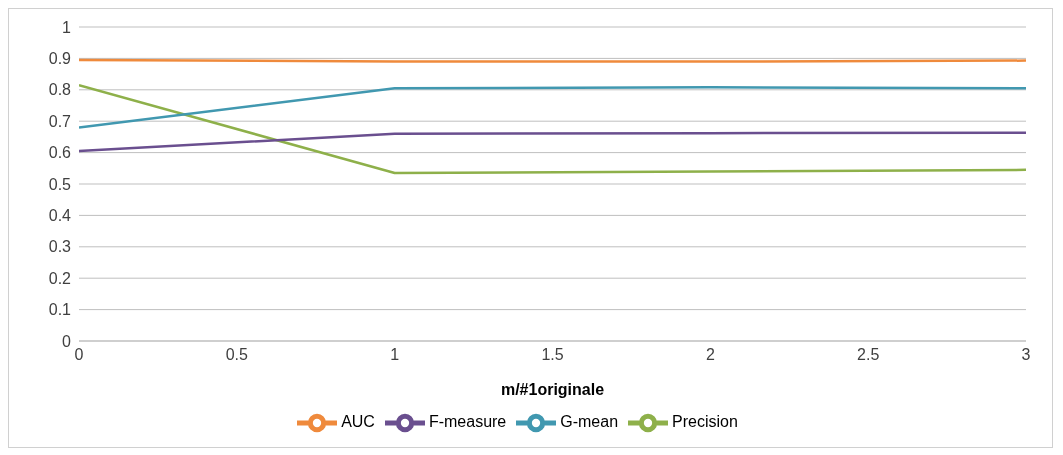 Image resolution: width=1063 pixels, height=455 pixels. Describe the element at coordinates (589, 422) in the screenshot. I see `legend-label: G-mean` at that location.